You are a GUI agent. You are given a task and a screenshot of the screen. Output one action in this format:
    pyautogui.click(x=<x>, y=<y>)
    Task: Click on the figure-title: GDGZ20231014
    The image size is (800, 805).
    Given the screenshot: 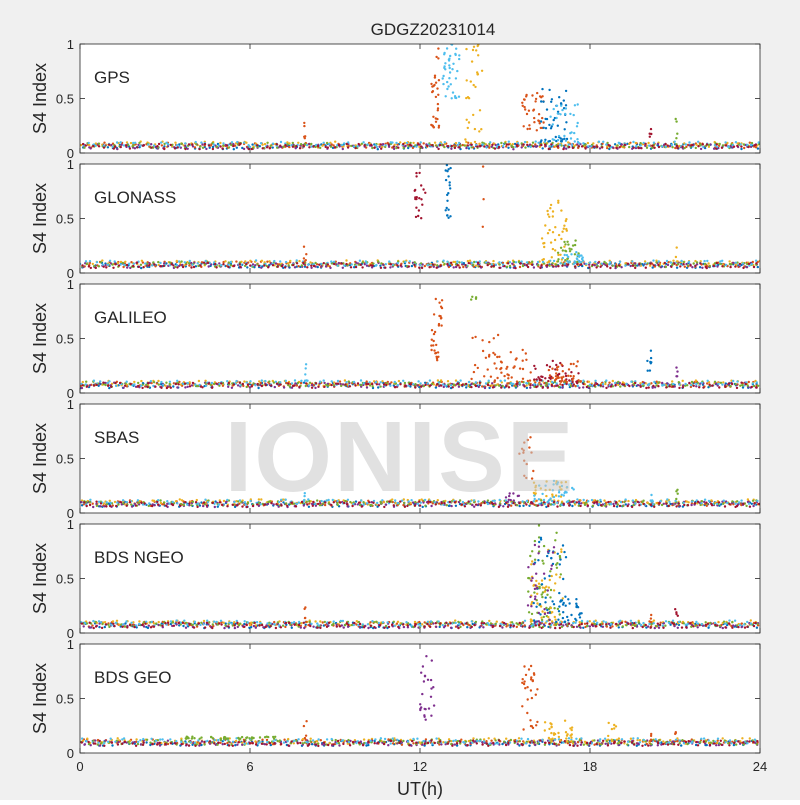 What is the action you would take?
    pyautogui.click(x=433, y=29)
    